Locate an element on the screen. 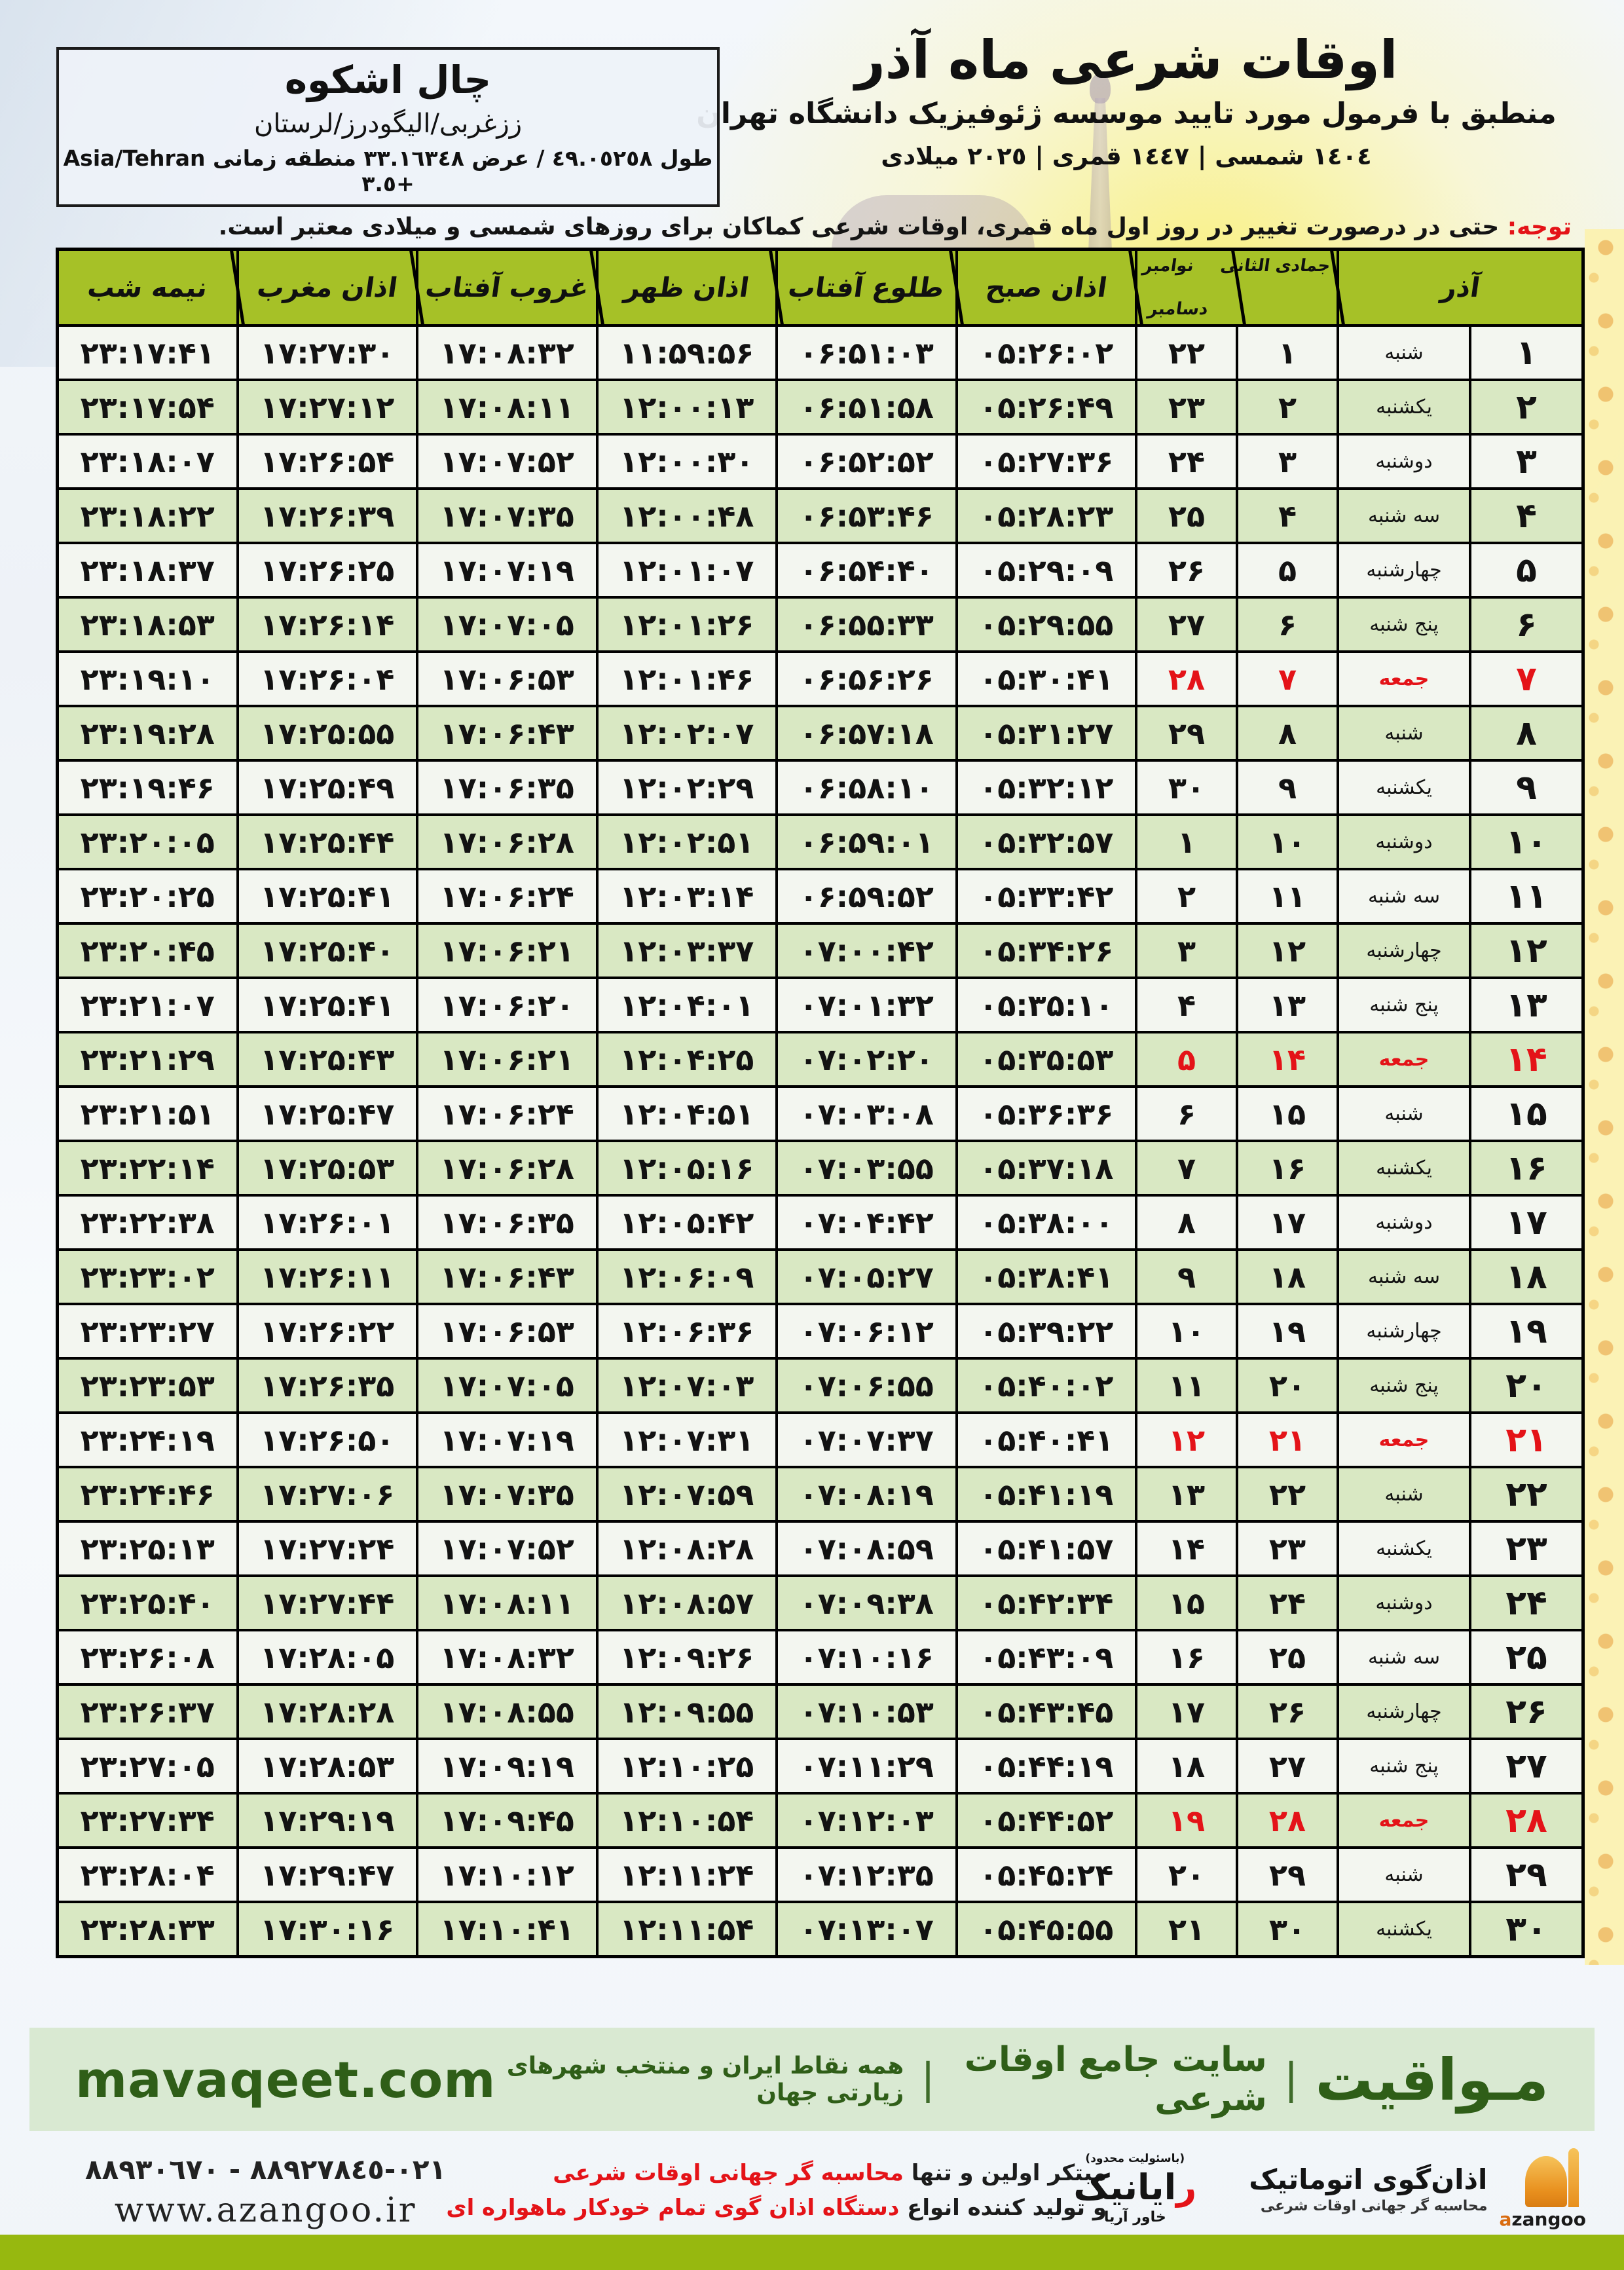 The width and height of the screenshot is (1624, 2270). cell-zohr-row-18: ۱۲:۰۶:۰۹ is located at coordinates (686, 1277).